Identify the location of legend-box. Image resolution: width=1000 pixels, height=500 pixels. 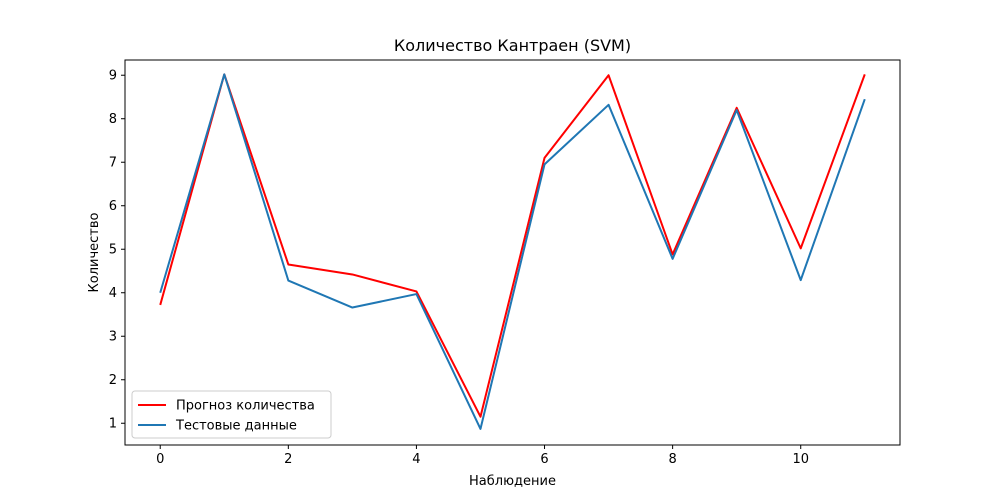
(231, 414).